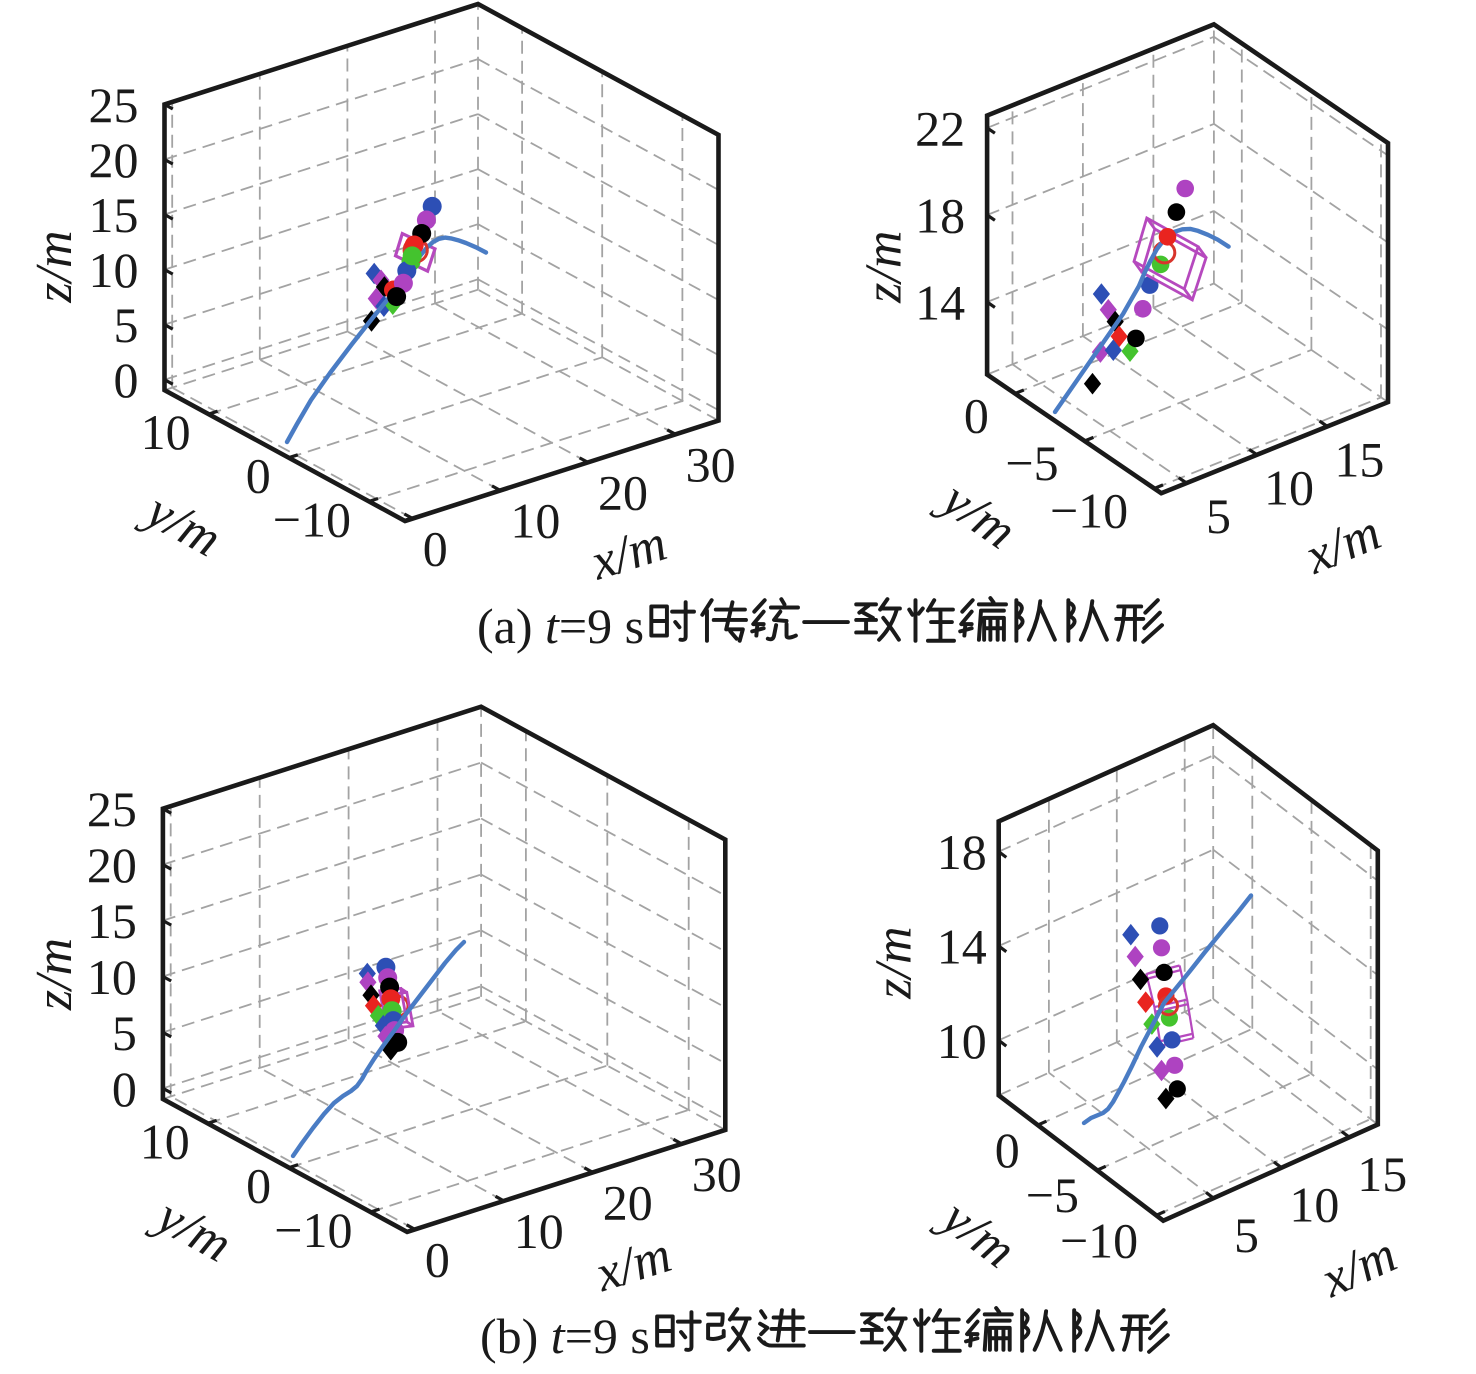  I want to click on svg-text: (a), so click(505, 626).